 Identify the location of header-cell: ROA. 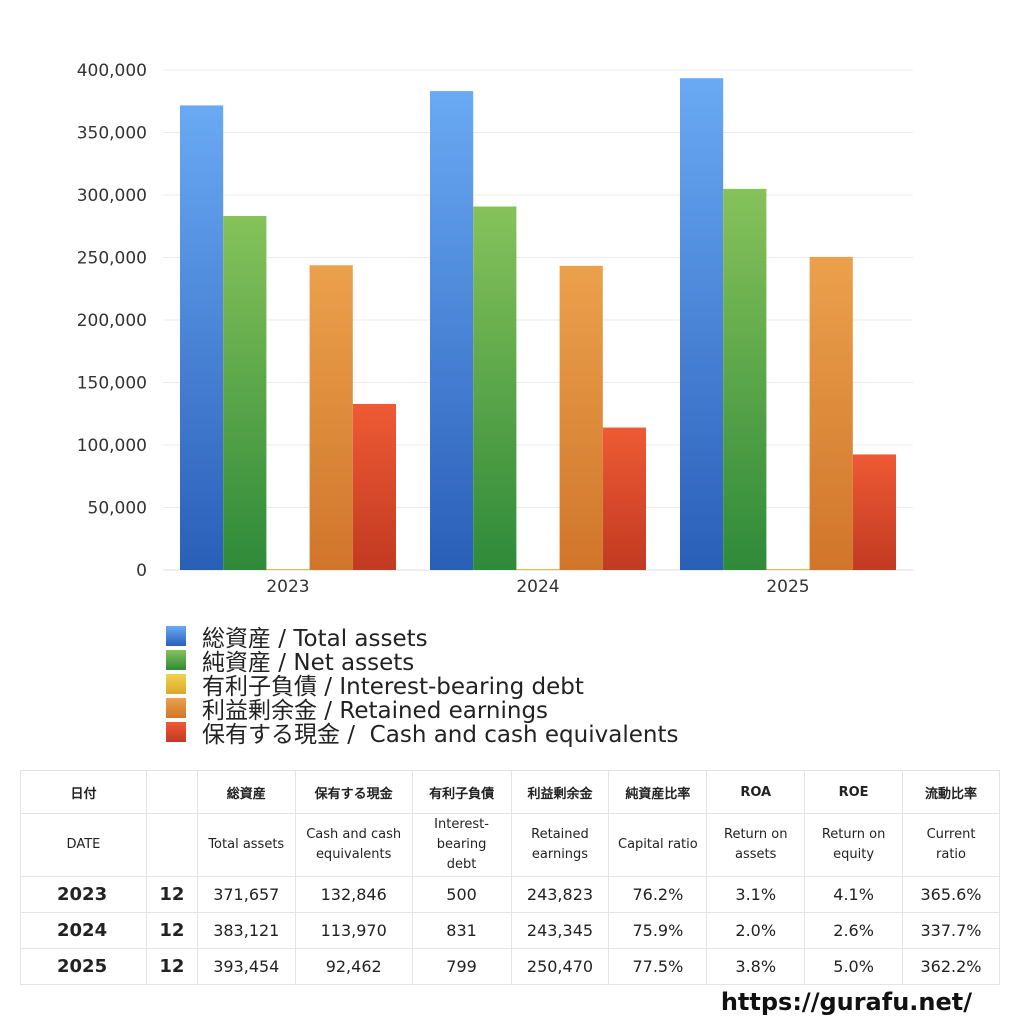
(756, 792).